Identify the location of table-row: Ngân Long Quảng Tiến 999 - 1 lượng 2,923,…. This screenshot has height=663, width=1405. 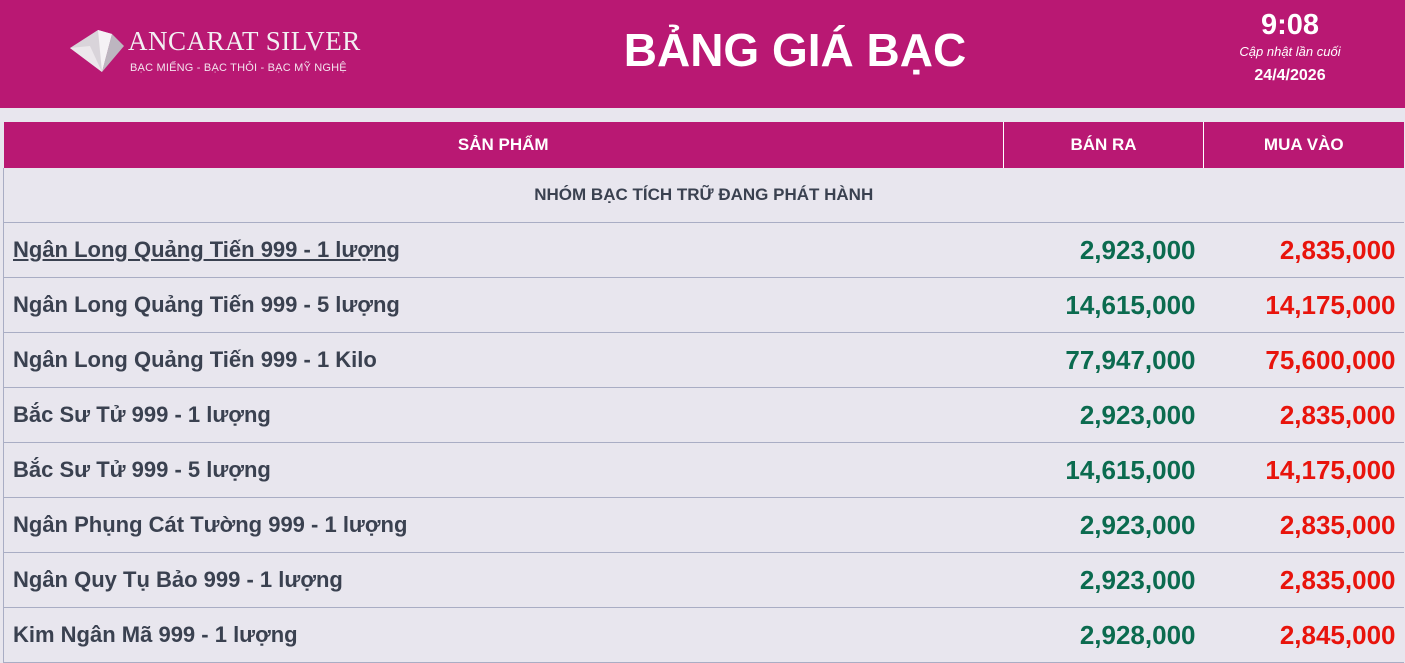
(703, 250).